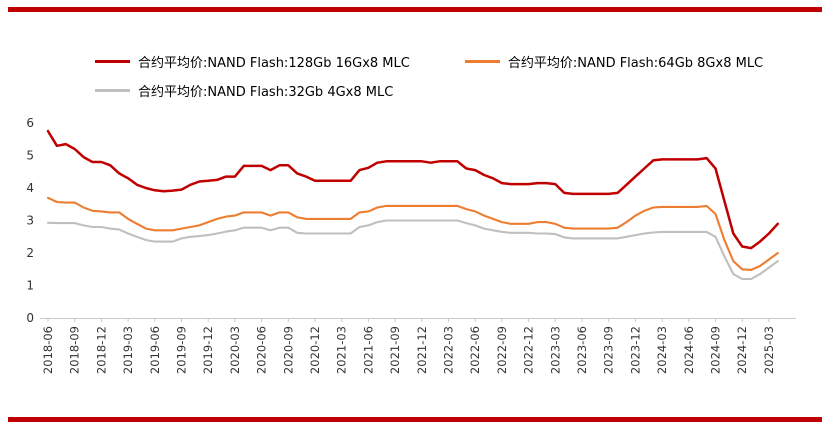 This screenshot has height=429, width=830. What do you see at coordinates (30, 253) in the screenshot?
I see `y-tick-label: 2` at bounding box center [30, 253].